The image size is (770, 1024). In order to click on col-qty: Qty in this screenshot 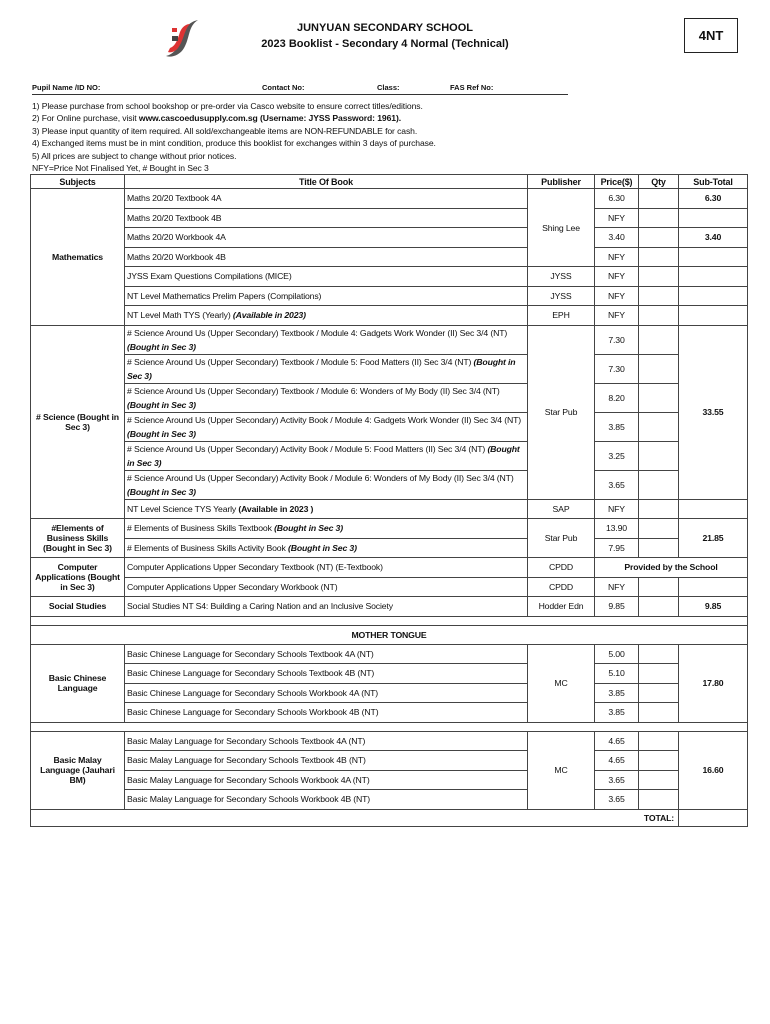, I will do `click(658, 181)`.